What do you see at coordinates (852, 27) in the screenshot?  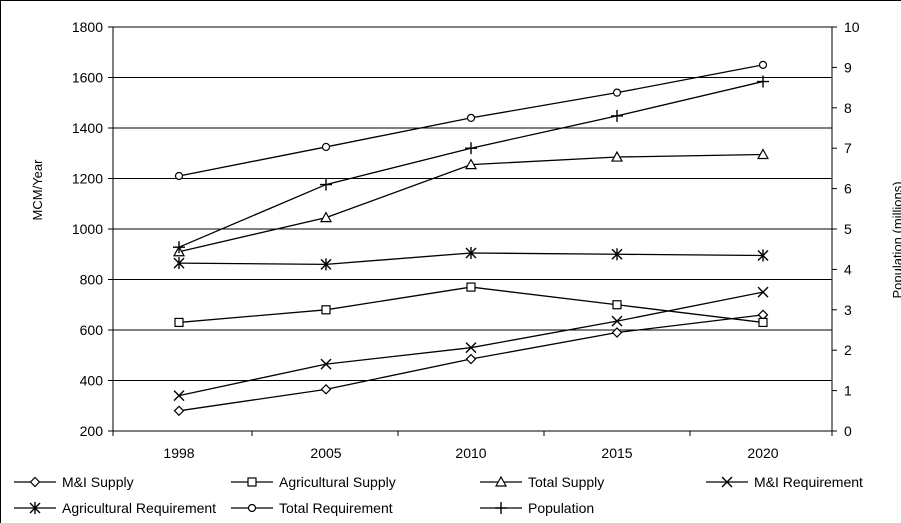 I see `y-right-tick-label: 10` at bounding box center [852, 27].